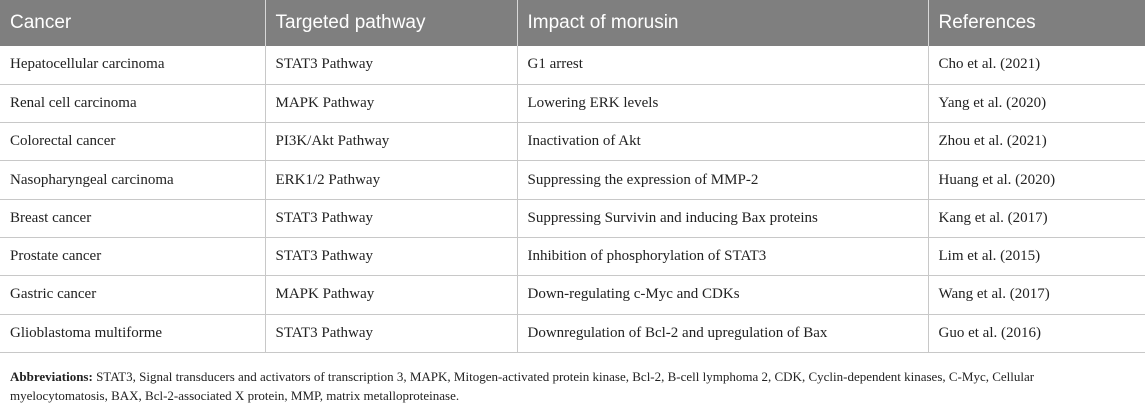  I want to click on cell-cancer: Gastric cancer, so click(133, 295).